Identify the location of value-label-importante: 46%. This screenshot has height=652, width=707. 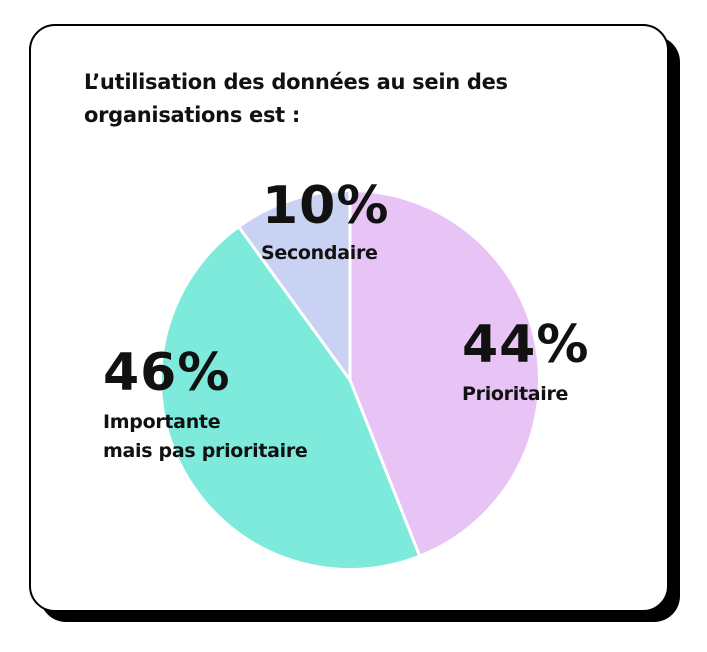
(167, 373).